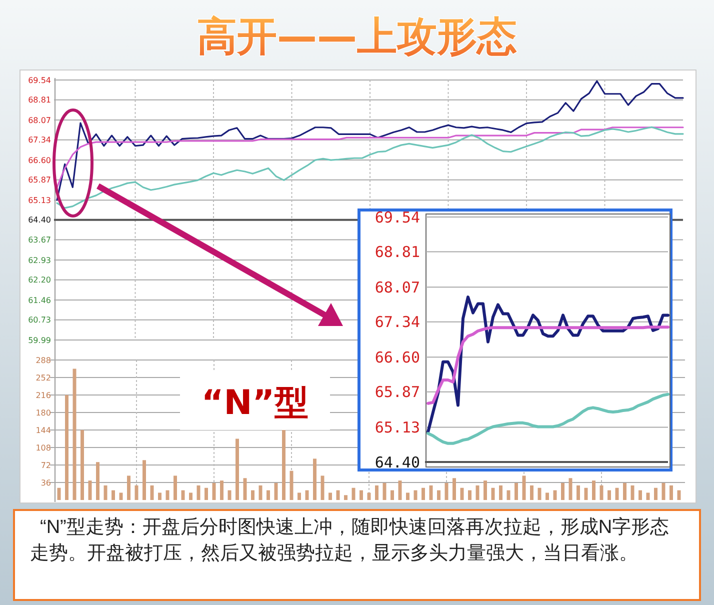 The width and height of the screenshot is (714, 605). I want to click on y-tick-label: 252, so click(43, 377).